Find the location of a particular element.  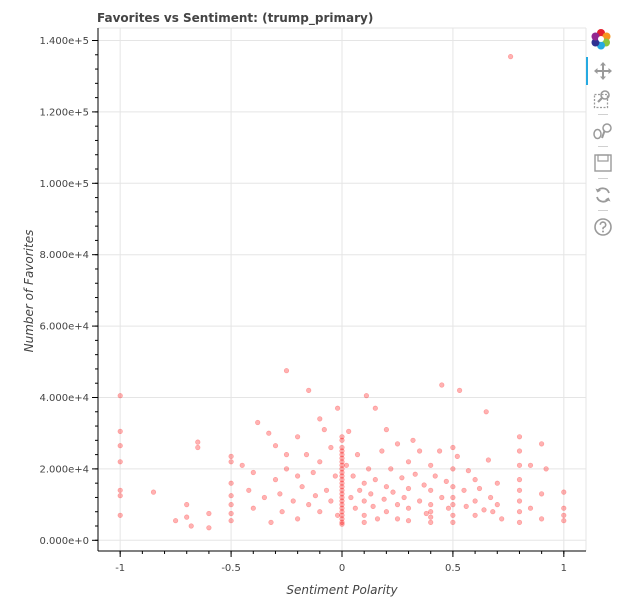

pan-tool-icon is located at coordinates (603, 71).